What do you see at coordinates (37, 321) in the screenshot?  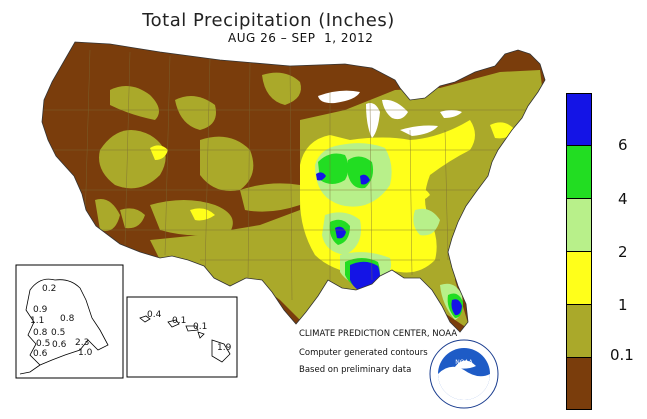 I see `alaska-value: 1.1` at bounding box center [37, 321].